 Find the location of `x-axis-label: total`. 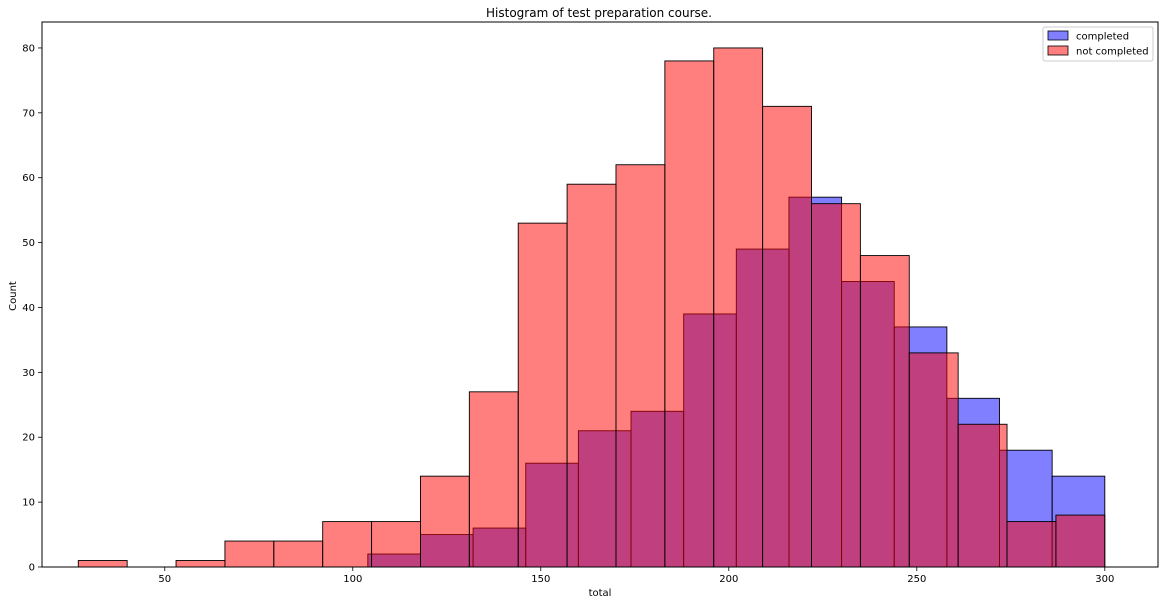

x-axis-label: total is located at coordinates (600, 593).